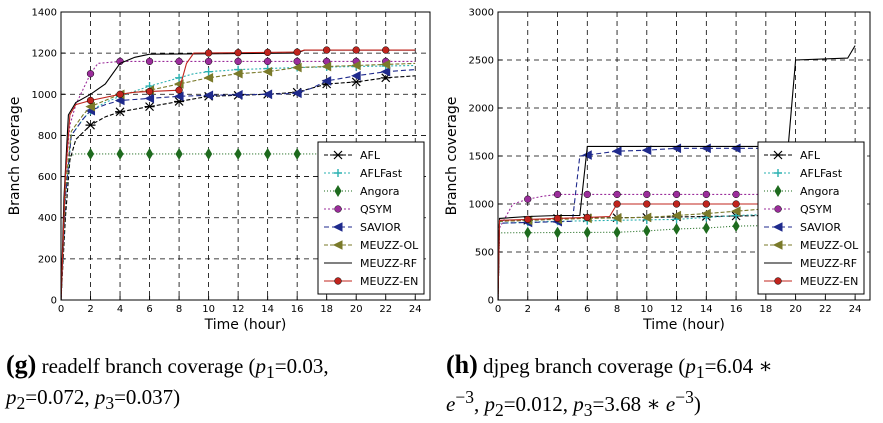 Image resolution: width=883 pixels, height=423 pixels. I want to click on series-line-meuzz-ol, so click(677, 251).